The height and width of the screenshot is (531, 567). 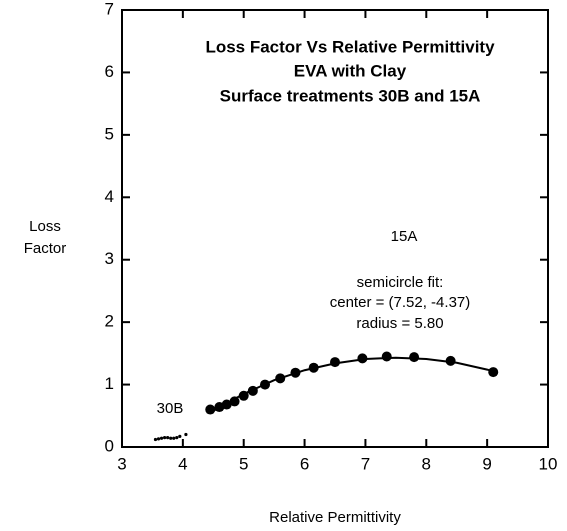 I want to click on x-tick-label: 9, so click(x=486, y=463).